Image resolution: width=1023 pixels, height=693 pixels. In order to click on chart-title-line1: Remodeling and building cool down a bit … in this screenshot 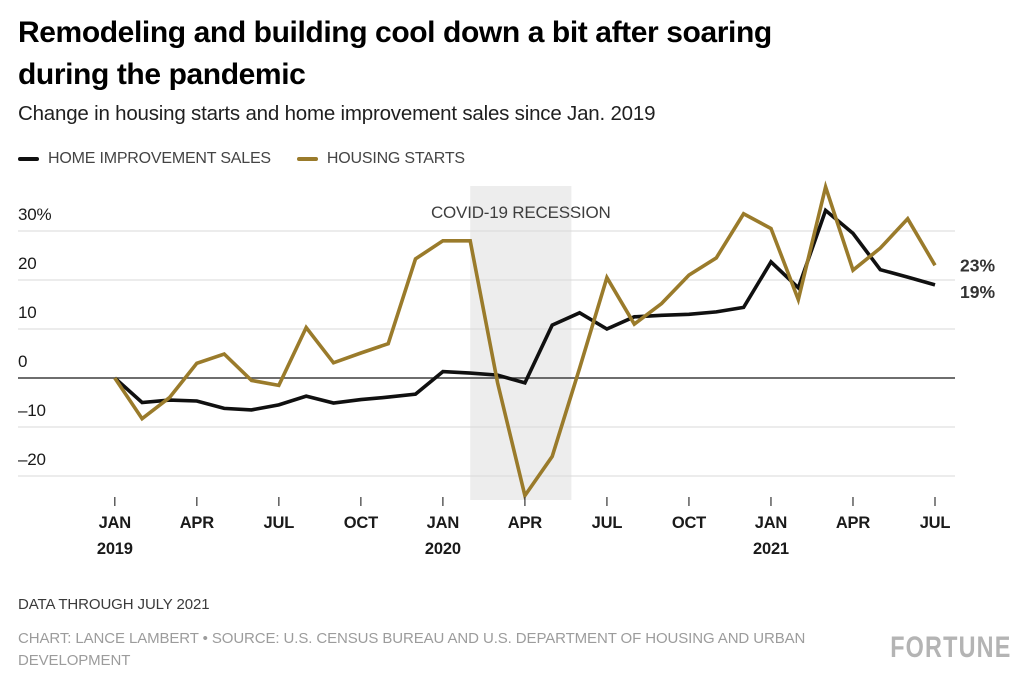, I will do `click(395, 32)`.